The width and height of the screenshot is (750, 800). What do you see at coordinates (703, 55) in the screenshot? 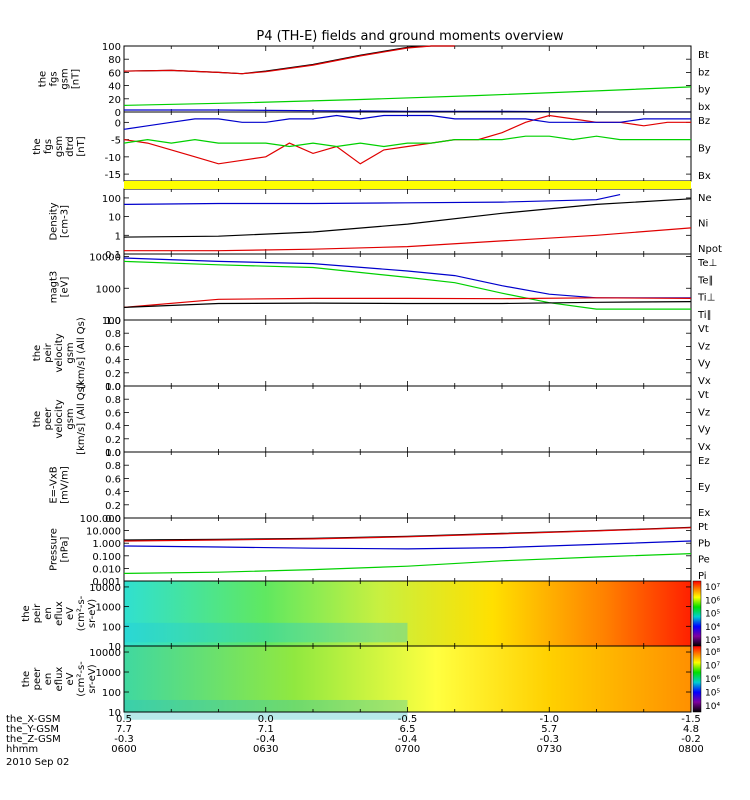
I see `legend-entry: Bt` at bounding box center [703, 55].